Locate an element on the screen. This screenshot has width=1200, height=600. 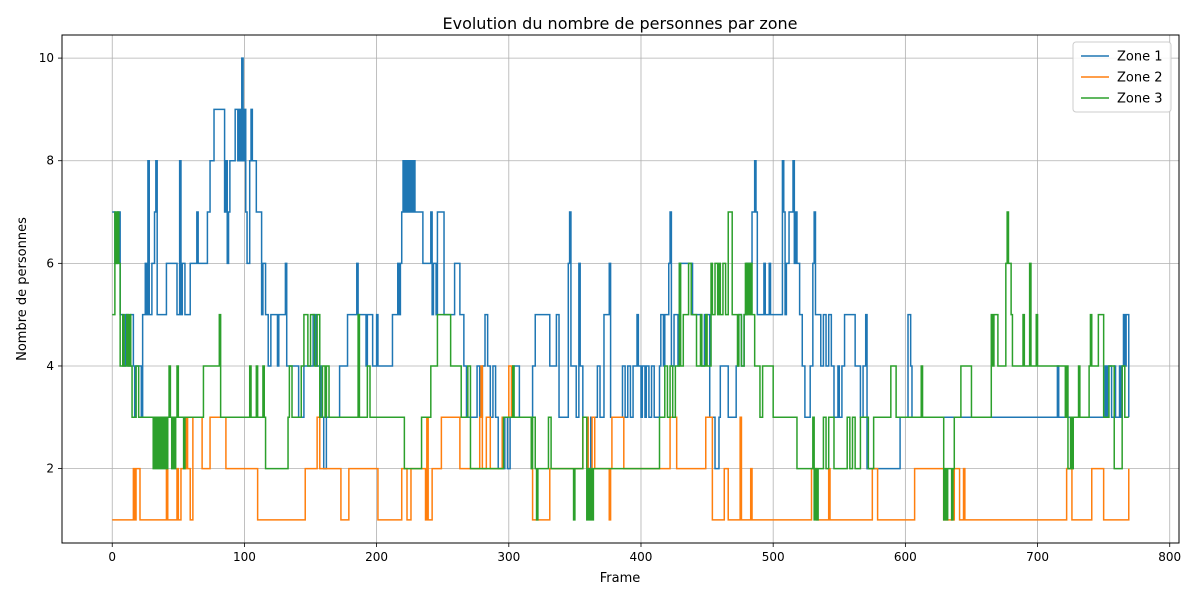
y-tick-label: 10 is located at coordinates (46, 58).